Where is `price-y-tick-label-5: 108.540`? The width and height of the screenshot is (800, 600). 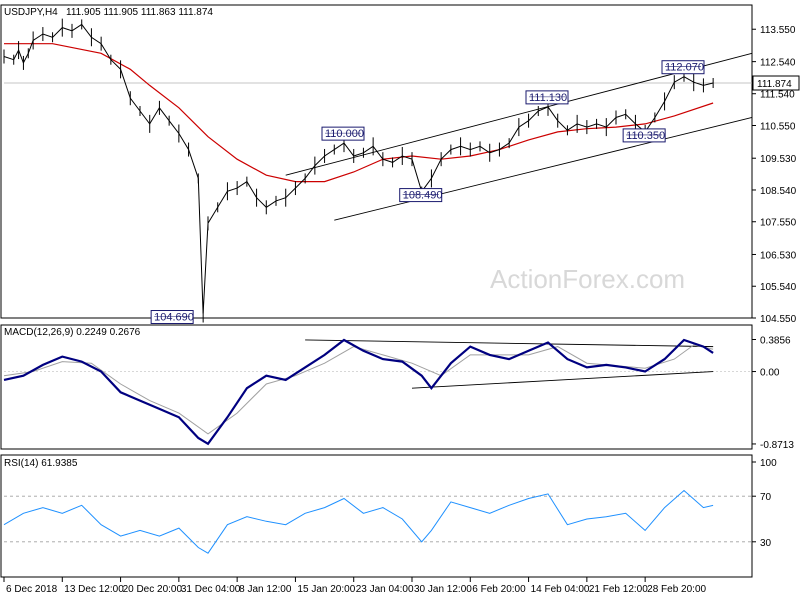
price-y-tick-label-5: 108.540 is located at coordinates (778, 191).